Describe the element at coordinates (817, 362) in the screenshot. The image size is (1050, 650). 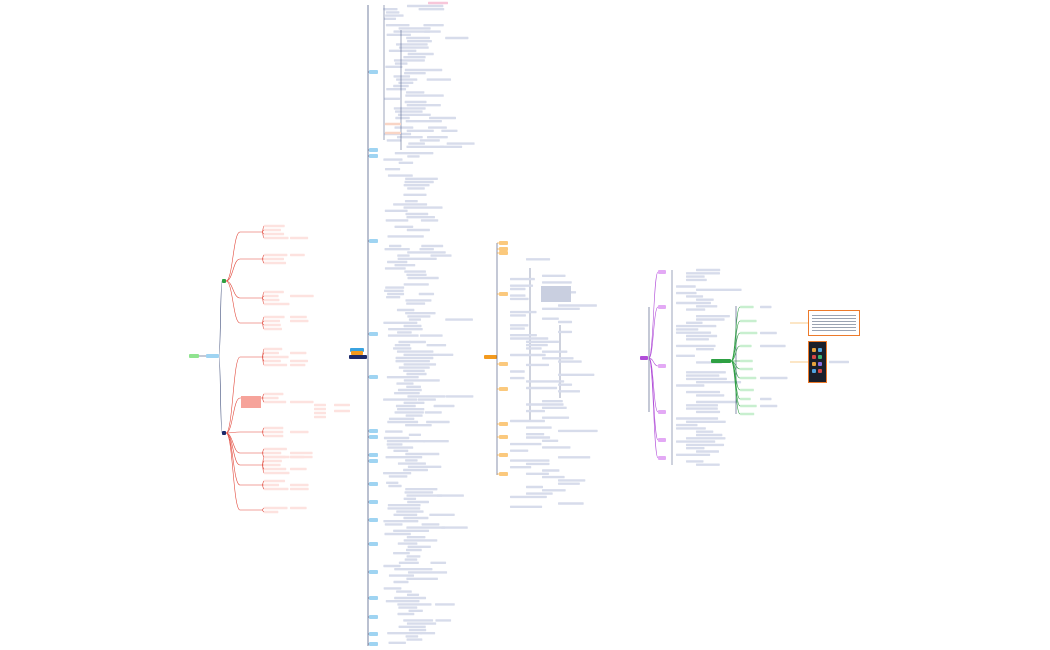
I see `phone-screenshot-icon` at that location.